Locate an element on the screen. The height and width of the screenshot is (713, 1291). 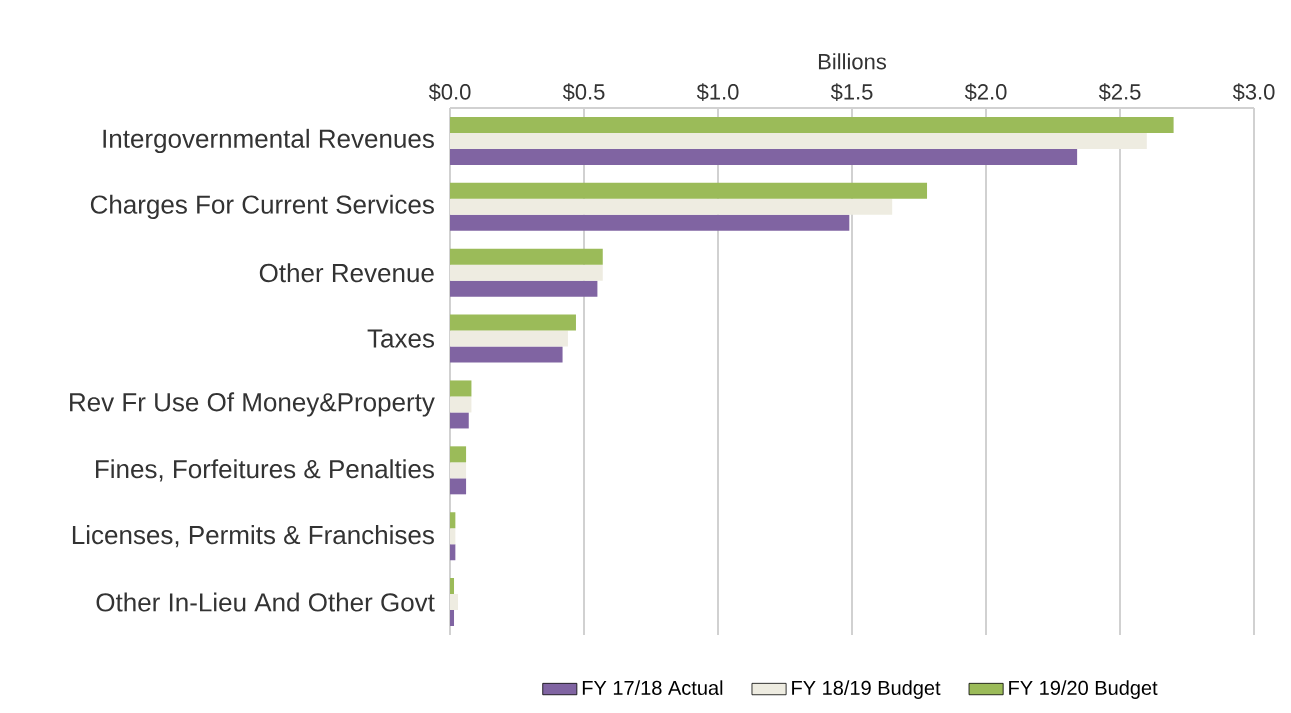
y-tick-label: Licenses, Permits & Franchises is located at coordinates (253, 536).